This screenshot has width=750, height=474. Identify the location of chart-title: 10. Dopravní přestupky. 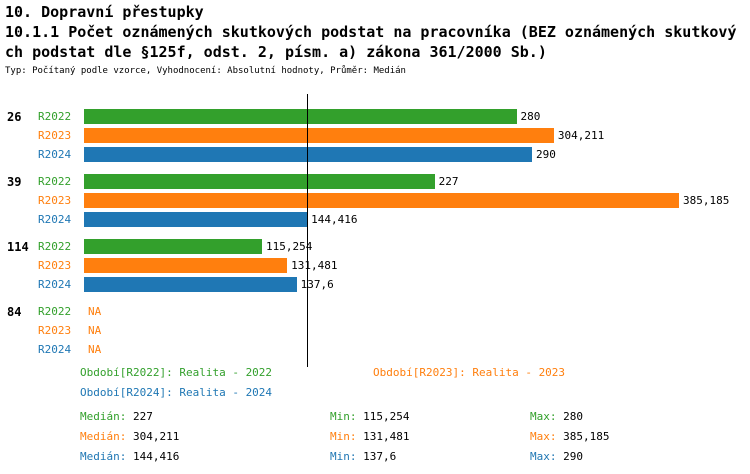
(104, 12).